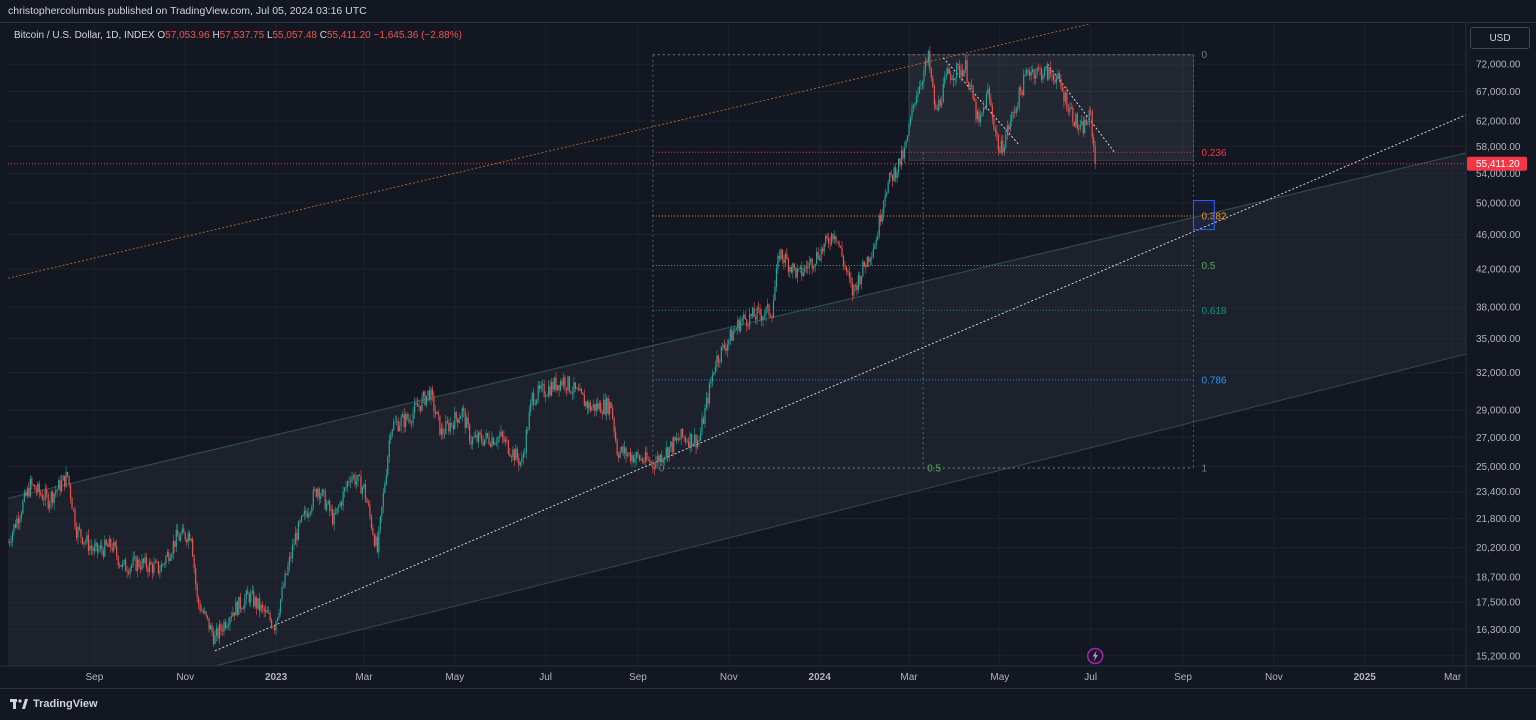 The width and height of the screenshot is (1536, 720). Describe the element at coordinates (1095, 656) in the screenshot. I see `event-marker-icon` at that location.